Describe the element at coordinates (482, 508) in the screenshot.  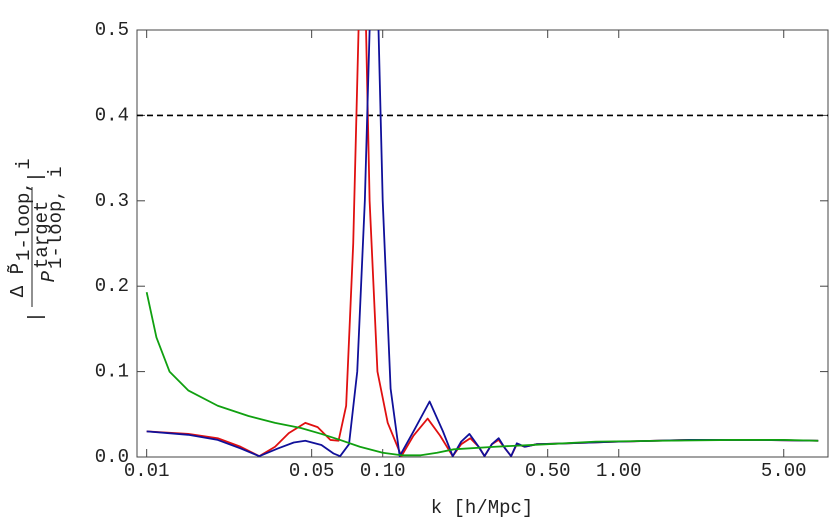
I see `x-axis-label: k [h/Mpc]` at that location.